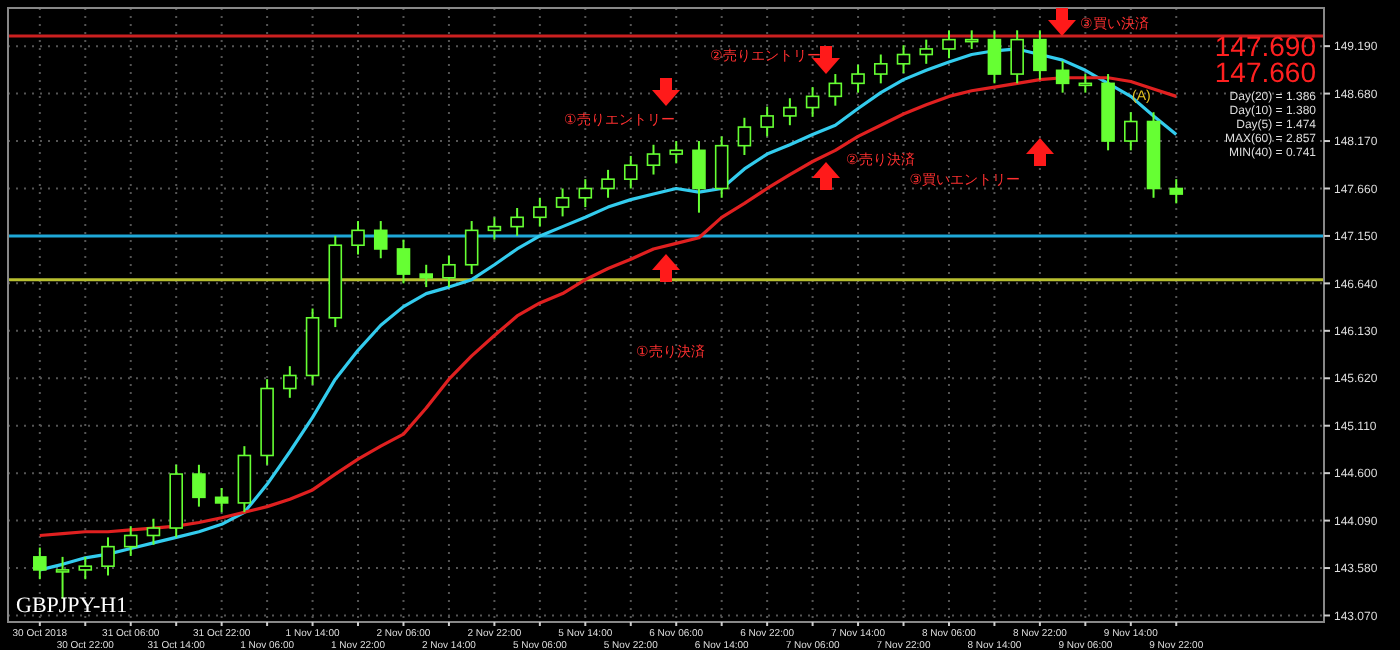  What do you see at coordinates (1265, 46) in the screenshot?
I see `annotation: 147.690` at bounding box center [1265, 46].